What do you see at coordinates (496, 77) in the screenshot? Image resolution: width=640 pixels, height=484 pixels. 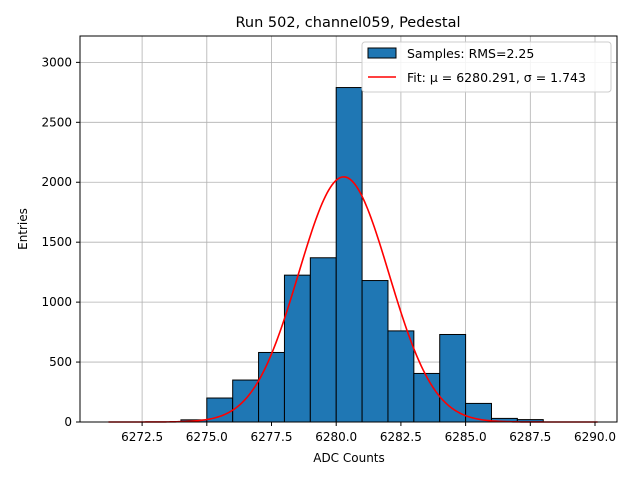 I see `legend-label-fit: Fit: μ = 6280.291, σ = 1.743` at bounding box center [496, 77].